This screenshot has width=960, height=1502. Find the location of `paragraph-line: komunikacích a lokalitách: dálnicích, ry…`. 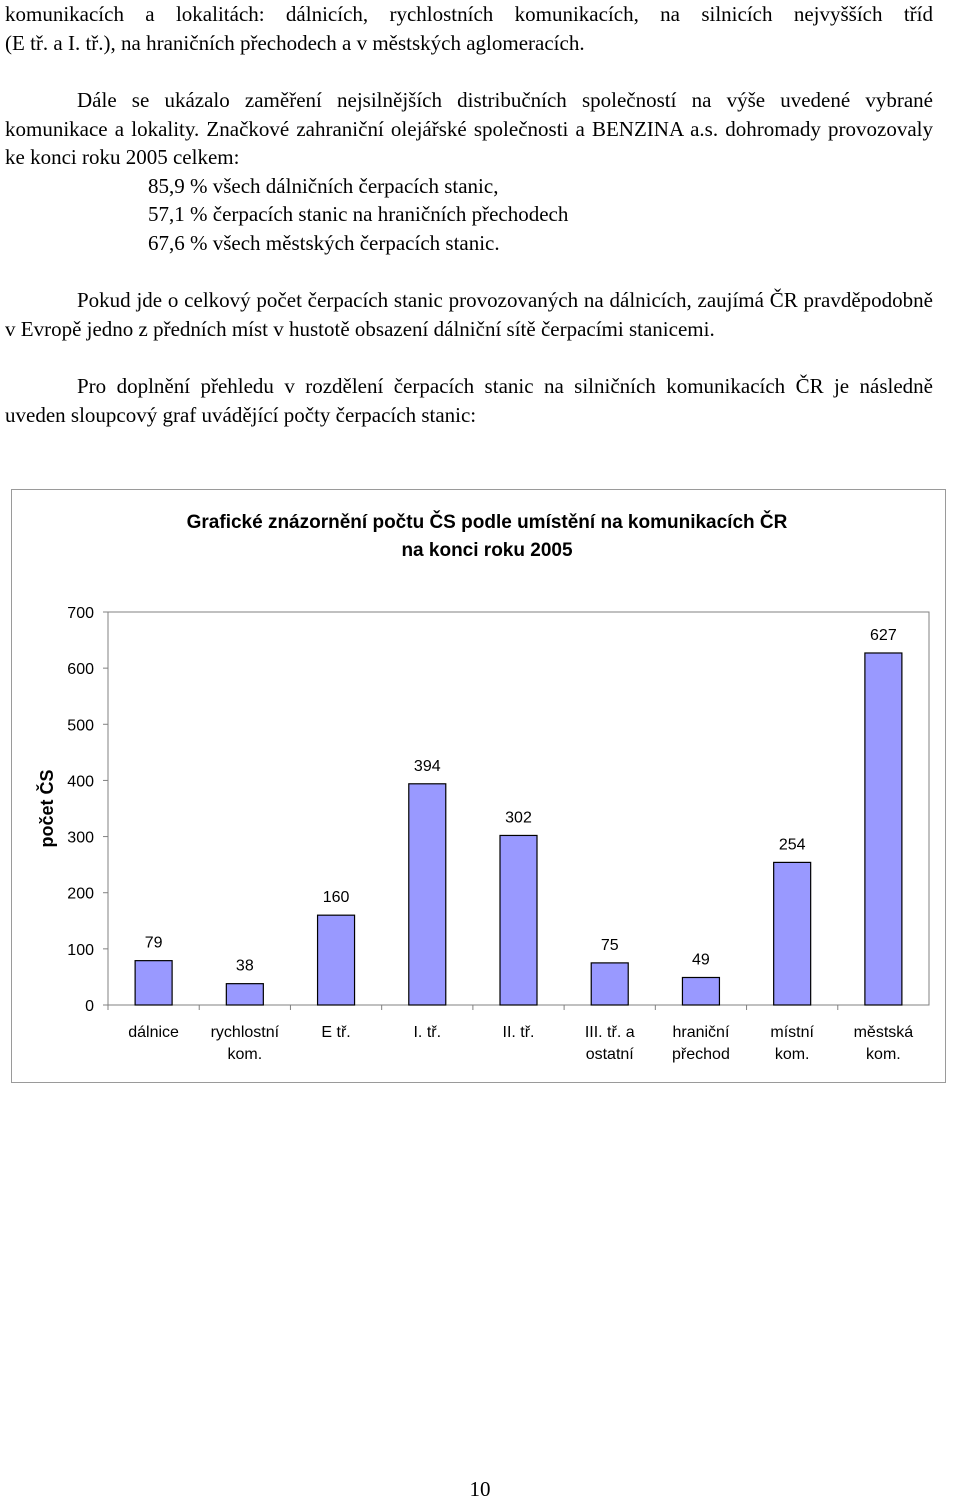

paragraph-line: komunikacích a lokalitách: dálnicích, ry… is located at coordinates (469, 14).